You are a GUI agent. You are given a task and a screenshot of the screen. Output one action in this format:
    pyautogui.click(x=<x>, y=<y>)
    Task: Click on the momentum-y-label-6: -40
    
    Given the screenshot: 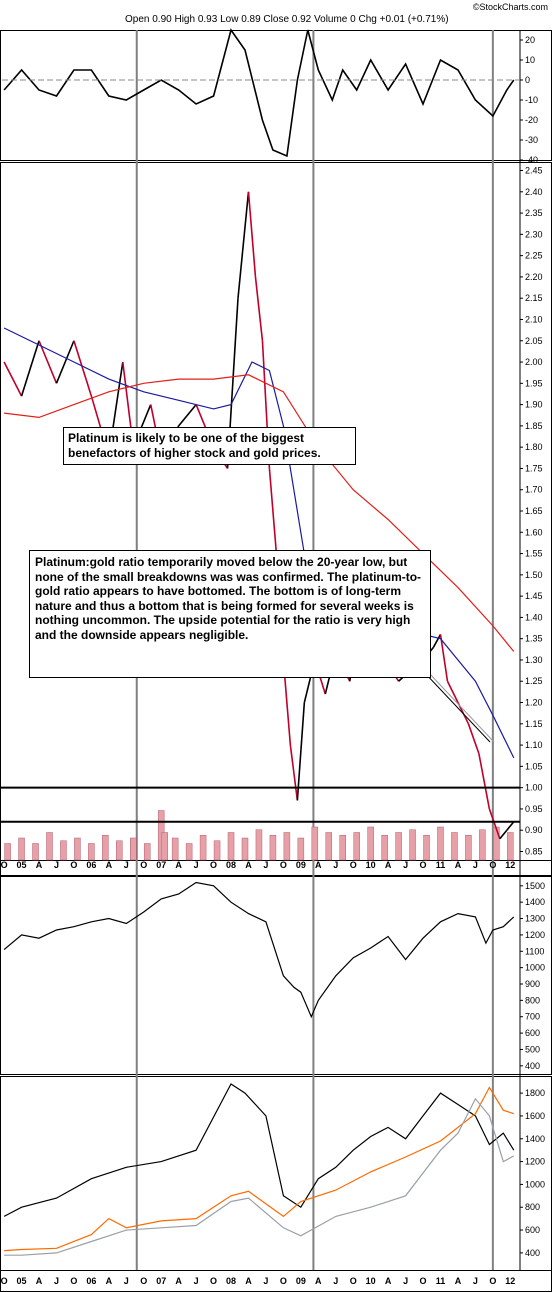 What is the action you would take?
    pyautogui.click(x=531, y=160)
    